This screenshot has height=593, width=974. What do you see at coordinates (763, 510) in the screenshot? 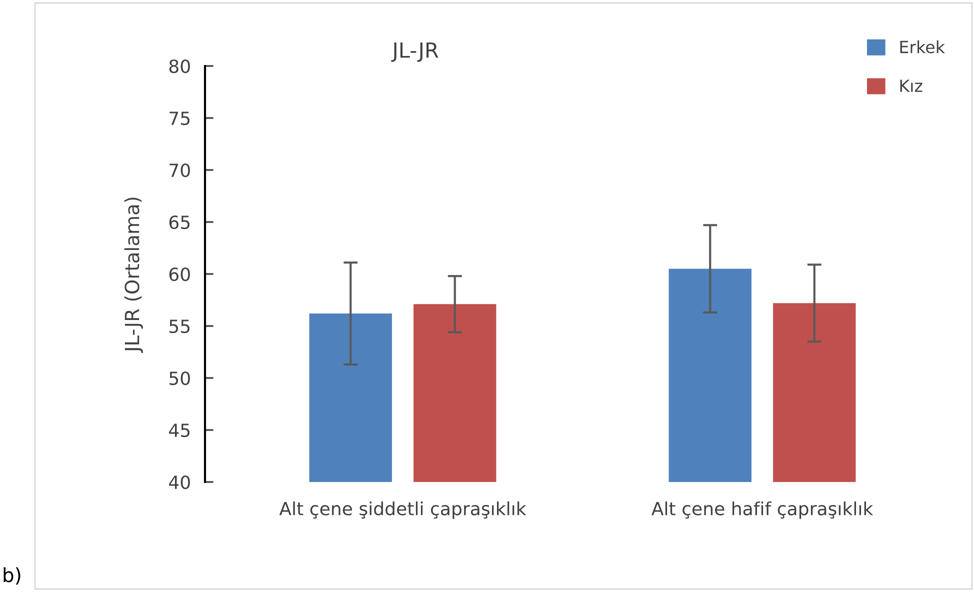
I see `x-tick-label: Alt çene hafif çapraşıklık` at bounding box center [763, 510].